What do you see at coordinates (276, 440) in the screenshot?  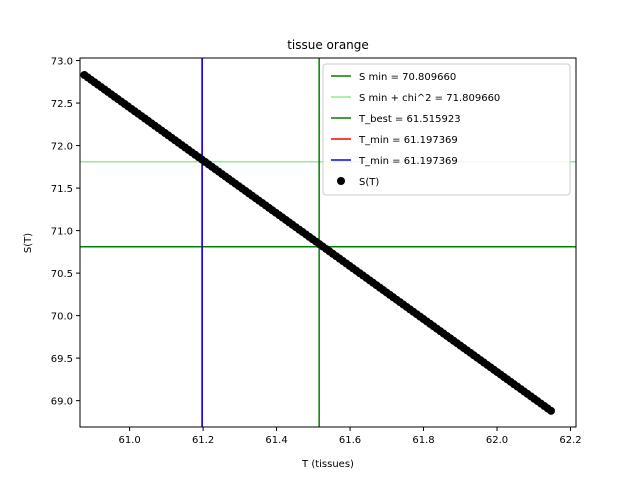 I see `x-tick-label: 61.4` at bounding box center [276, 440].